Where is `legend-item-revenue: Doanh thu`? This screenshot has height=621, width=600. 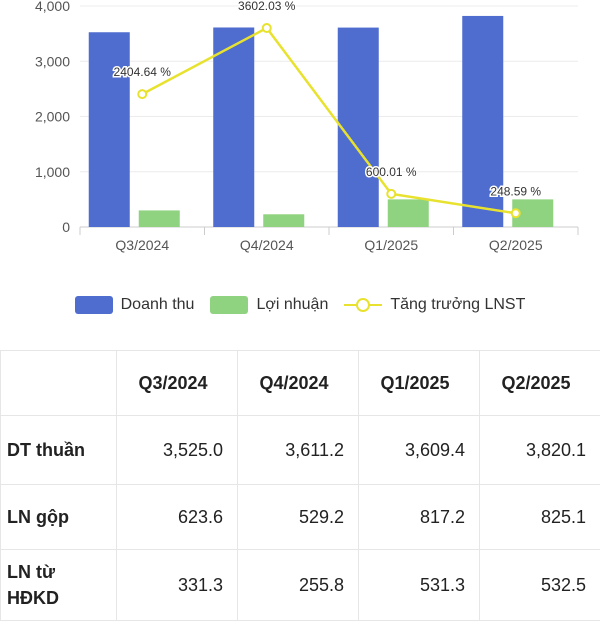
legend-item-revenue: Doanh thu is located at coordinates (135, 305).